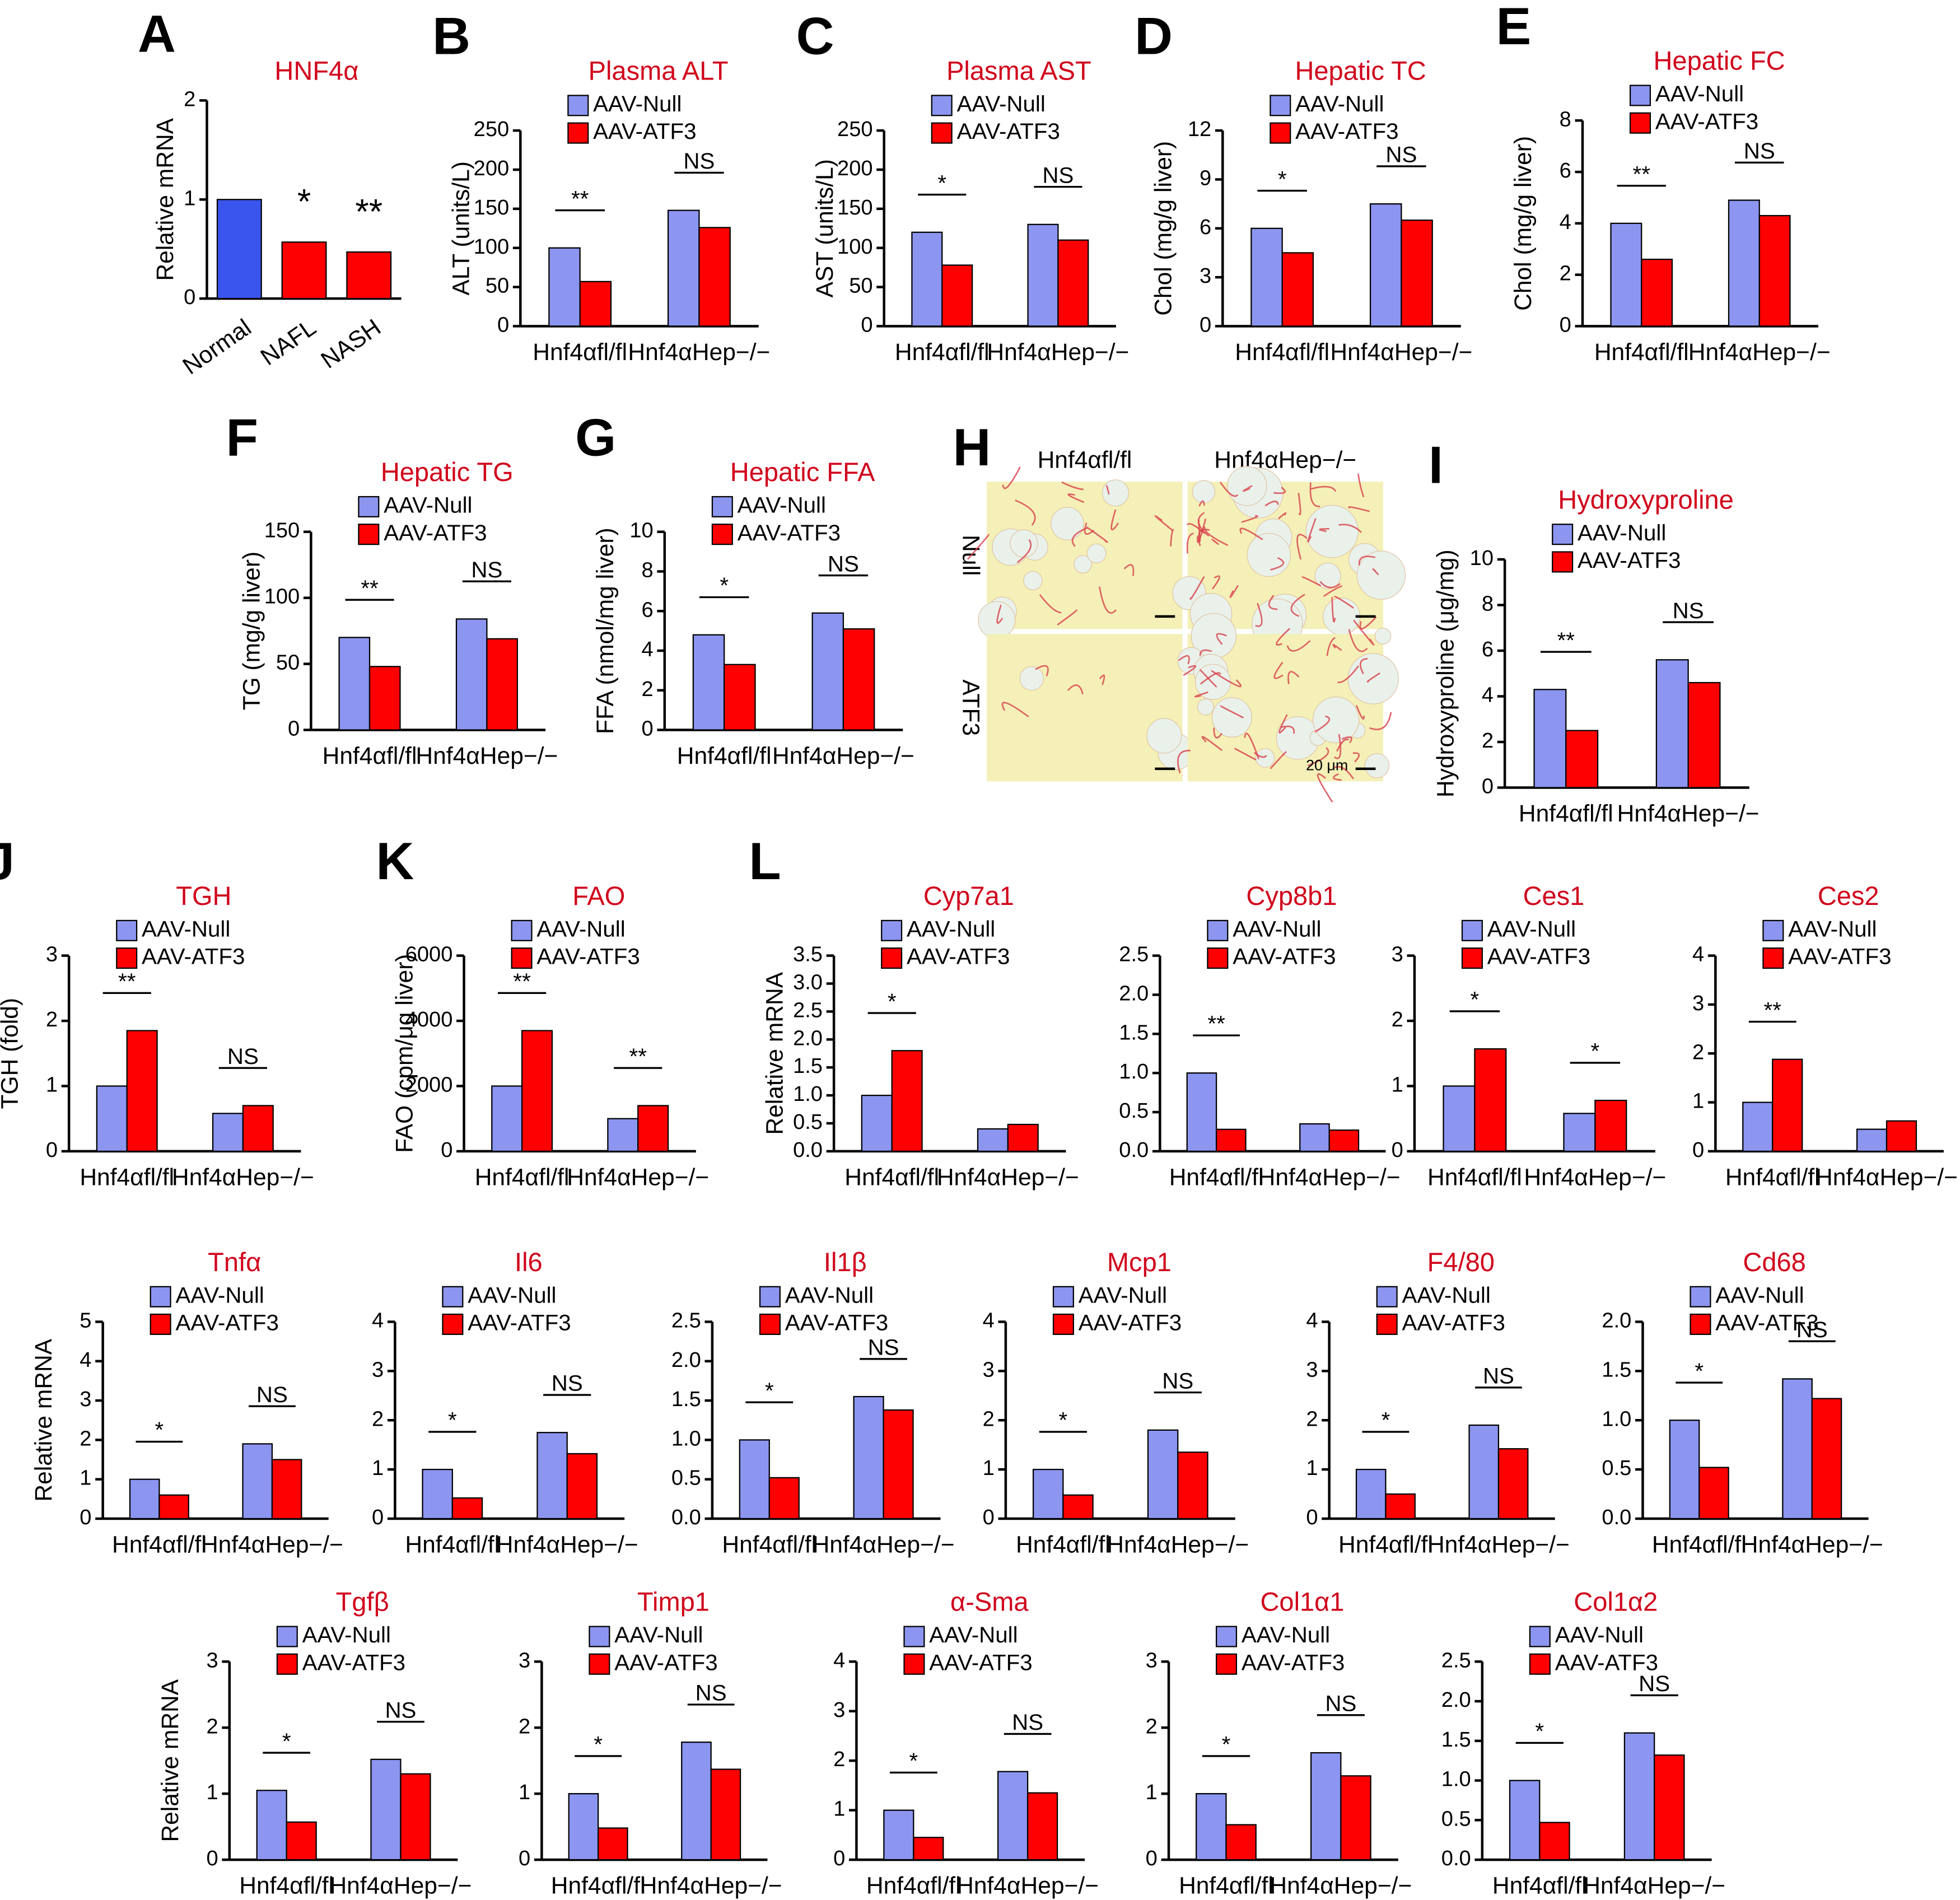  What do you see at coordinates (1616, 1602) in the screenshot?
I see `chart-title: Col1α2` at bounding box center [1616, 1602].